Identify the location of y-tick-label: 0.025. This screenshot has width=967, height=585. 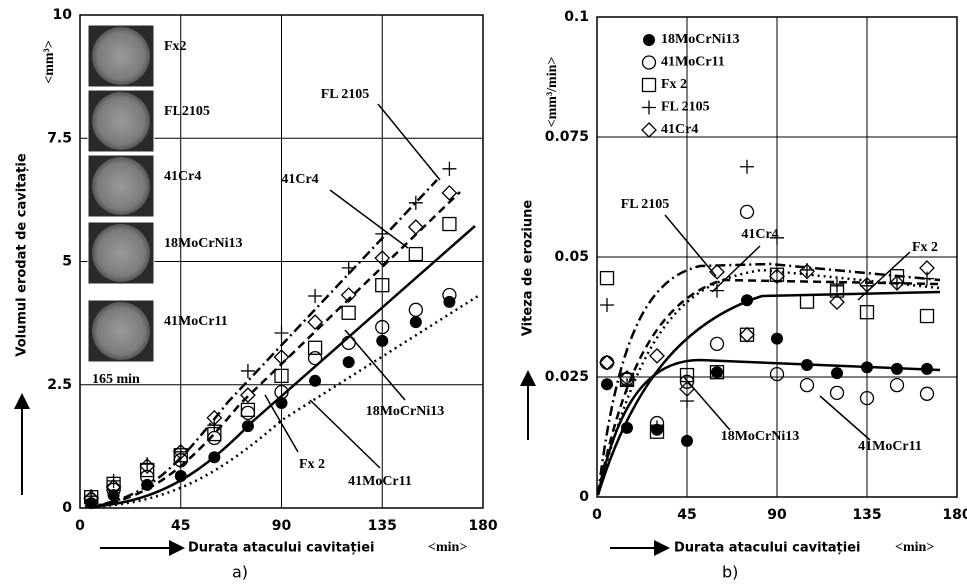
(567, 377).